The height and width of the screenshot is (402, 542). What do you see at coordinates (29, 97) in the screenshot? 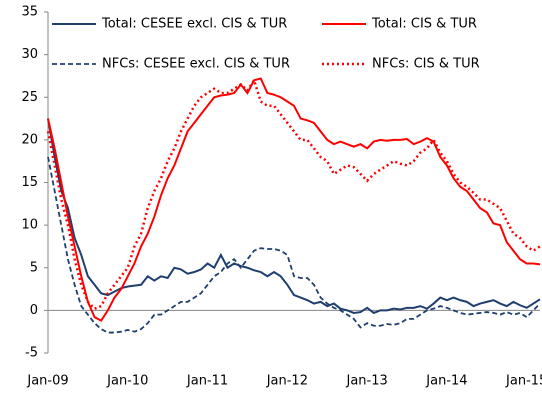
I see `y-tick-label: 25` at bounding box center [29, 97].